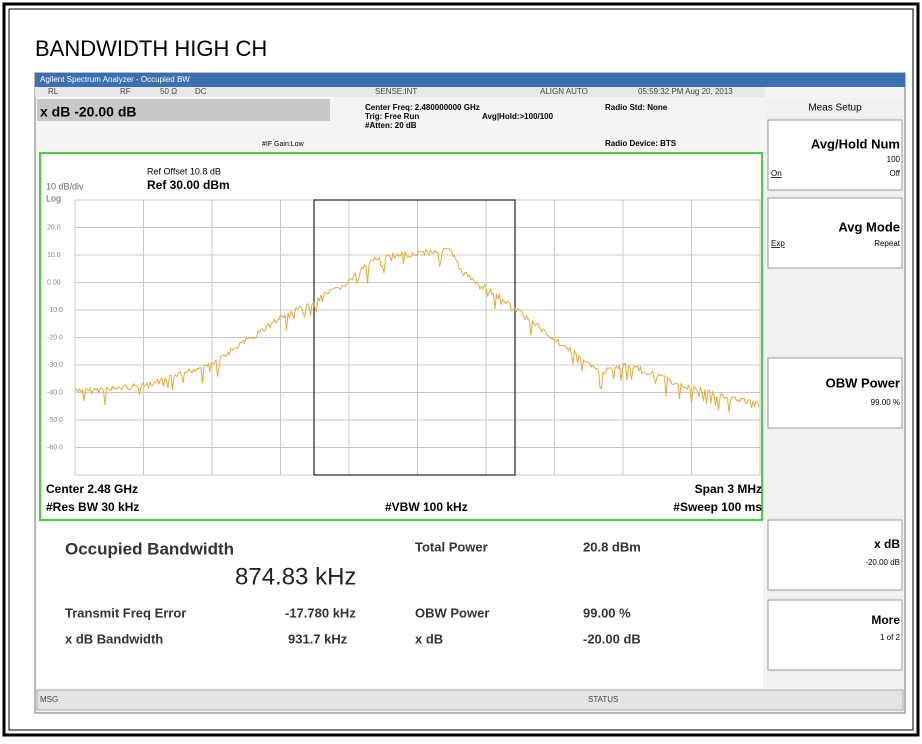  What do you see at coordinates (283, 144) in the screenshot?
I see `setting: #IF Gain:Low` at bounding box center [283, 144].